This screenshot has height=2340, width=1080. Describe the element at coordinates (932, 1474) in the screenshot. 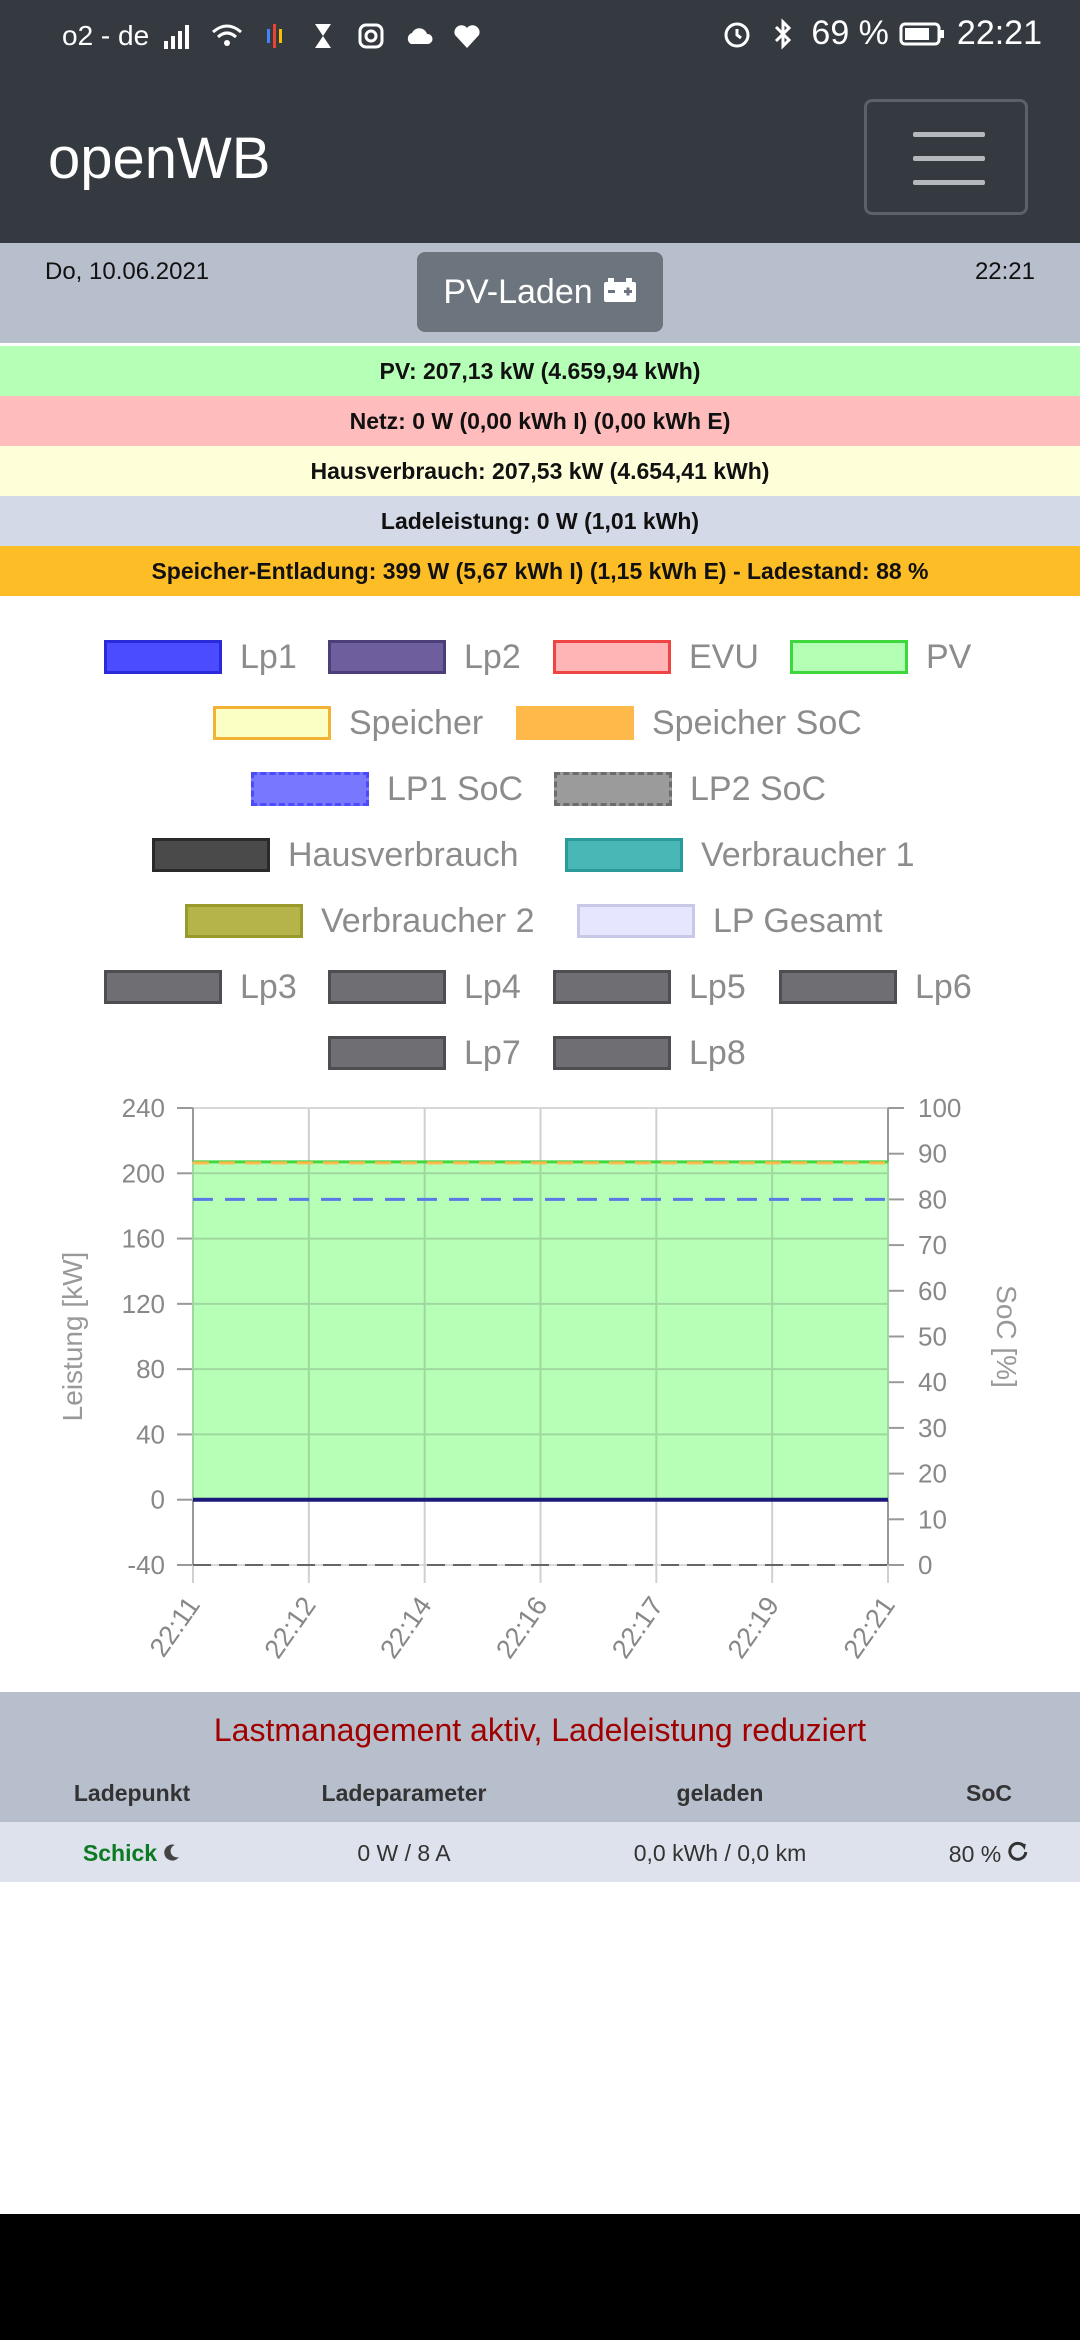

I see `y2-tick-label: 20` at that location.